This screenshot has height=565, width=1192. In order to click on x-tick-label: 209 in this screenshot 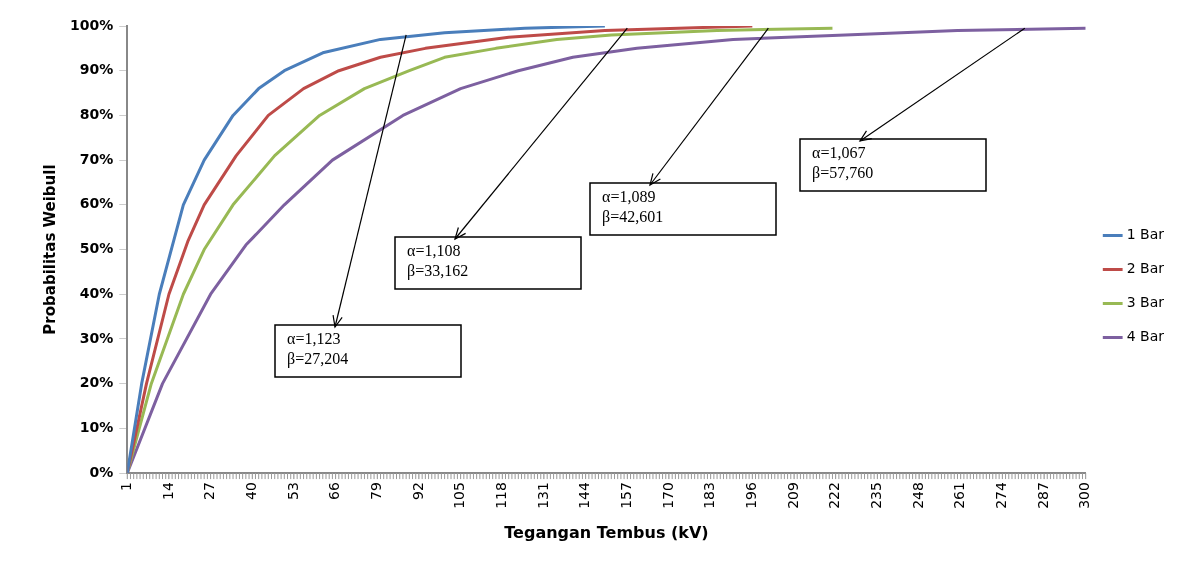, I will do `click(792, 495)`.